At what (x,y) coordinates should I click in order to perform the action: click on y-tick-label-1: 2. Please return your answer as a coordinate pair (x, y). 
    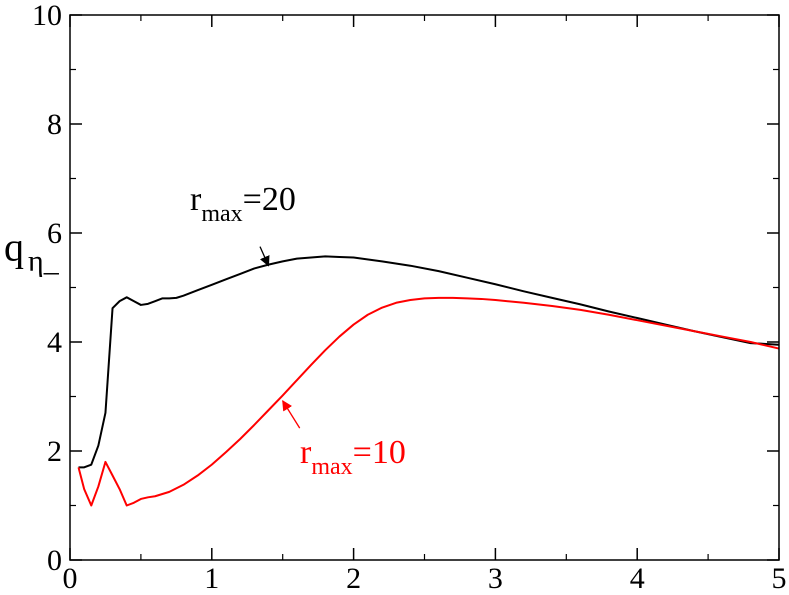
    Looking at the image, I should click on (54, 451).